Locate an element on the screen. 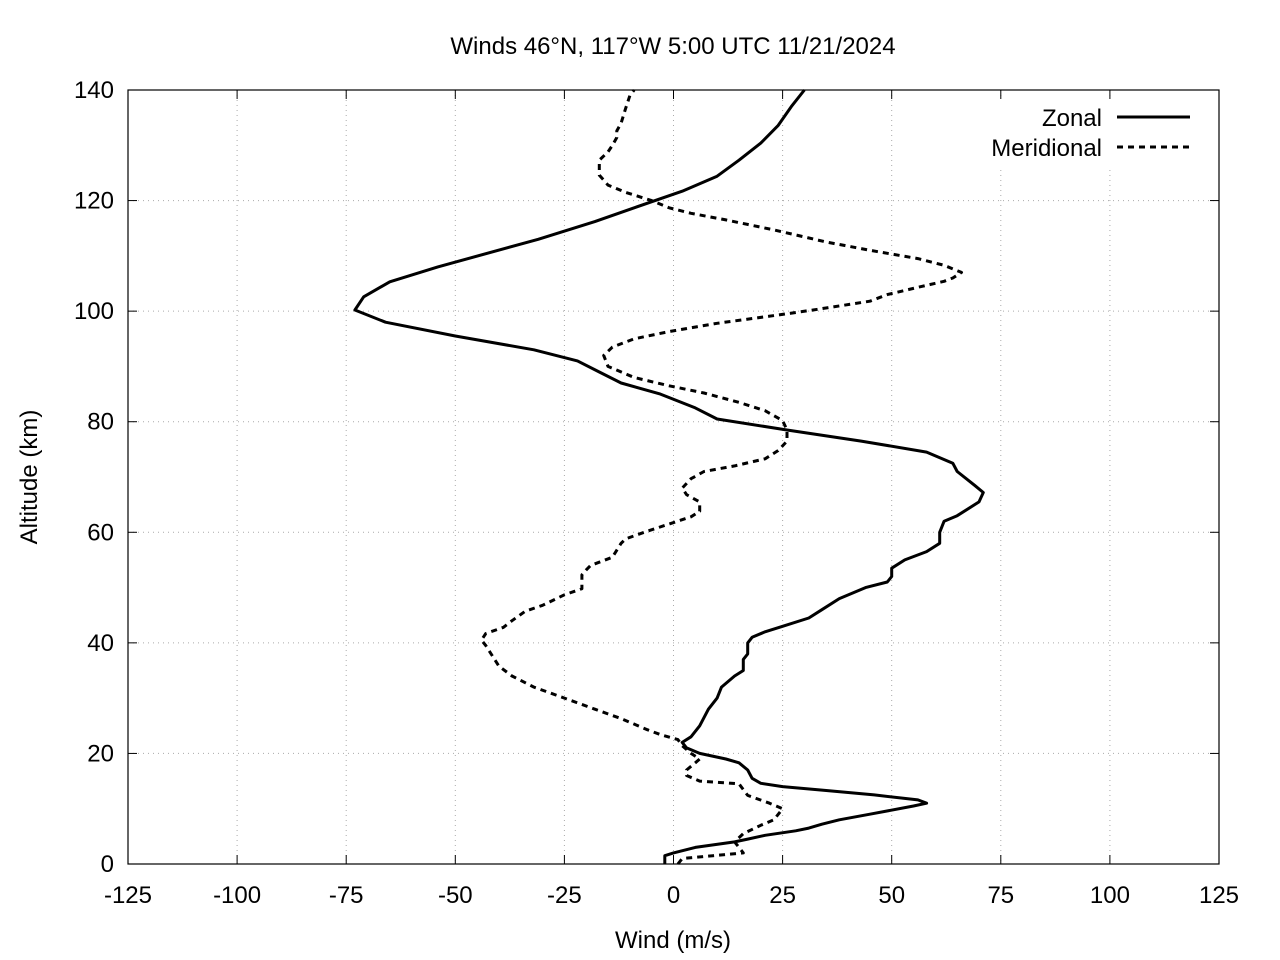 This screenshot has height=960, width=1280. x-tick-label: 25 is located at coordinates (782, 895).